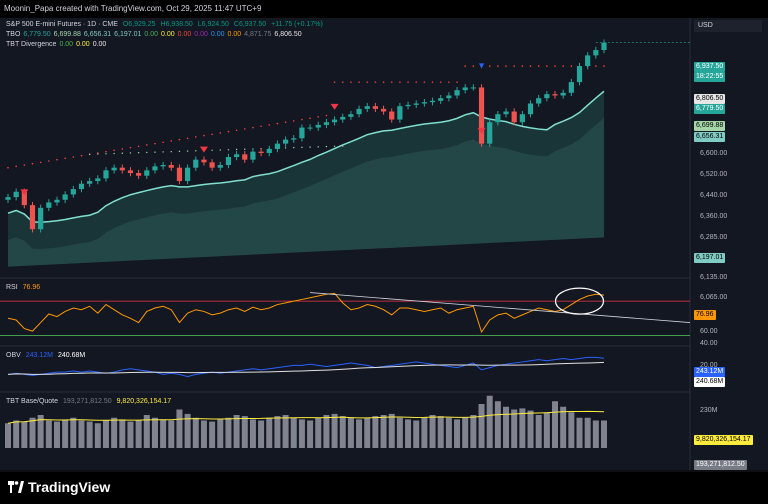 This screenshot has width=768, height=504. I want to click on rsi-highlight-circle, so click(579, 301).